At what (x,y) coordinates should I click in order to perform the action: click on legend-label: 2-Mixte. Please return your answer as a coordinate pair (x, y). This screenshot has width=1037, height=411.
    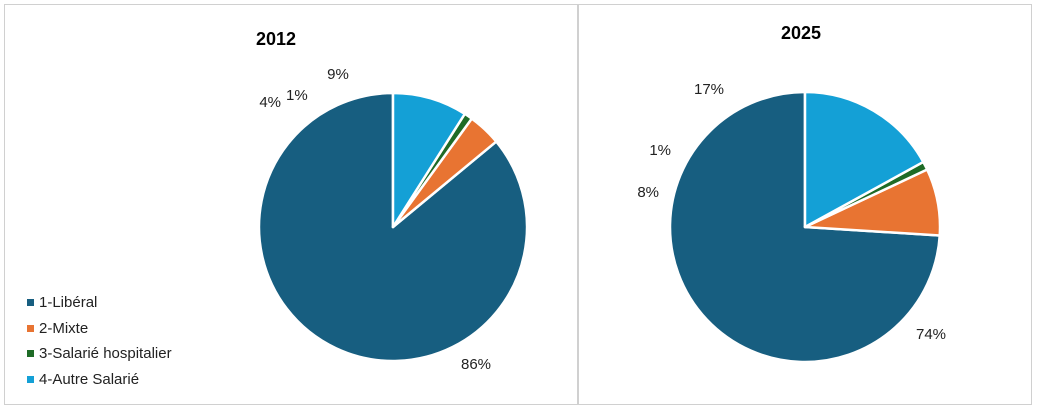
    Looking at the image, I should click on (64, 328).